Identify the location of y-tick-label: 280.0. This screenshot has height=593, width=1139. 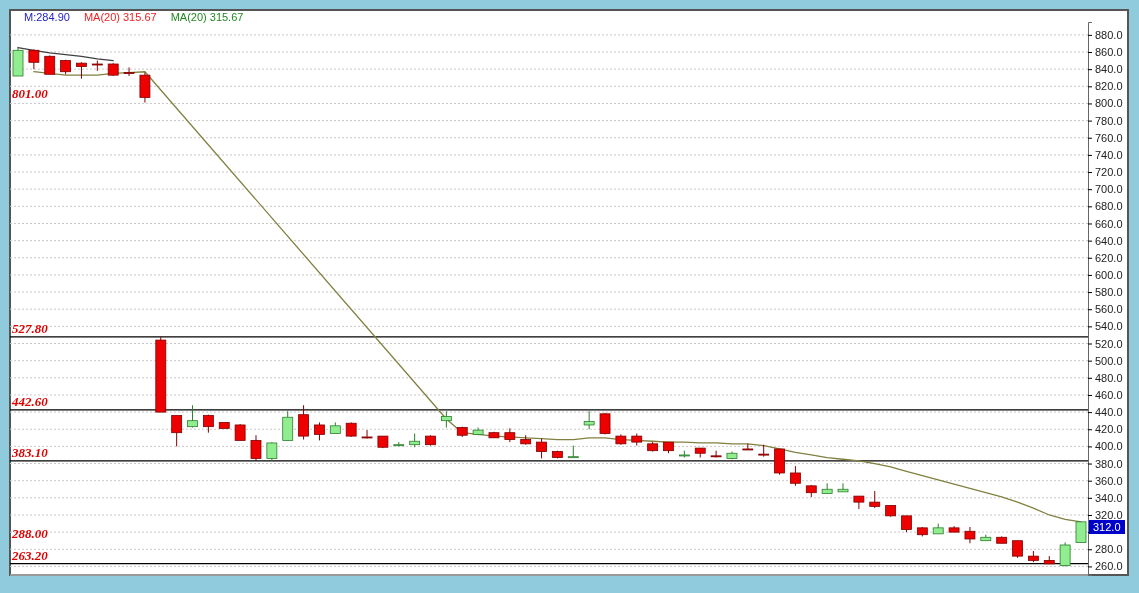
(1109, 549).